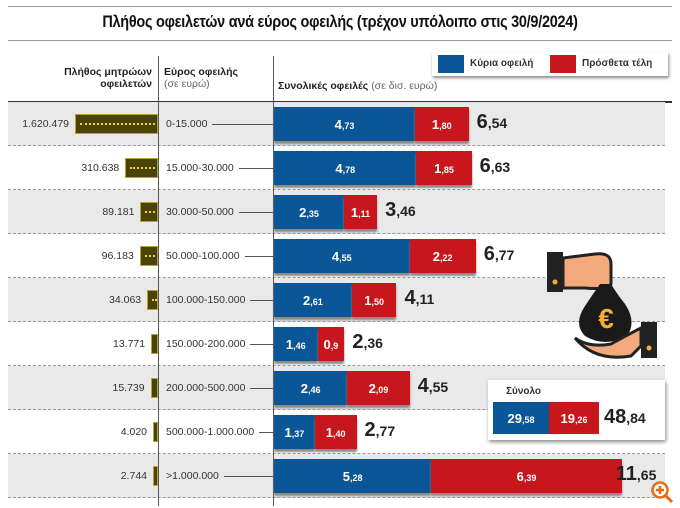 The image size is (680, 508). I want to click on range-label: 150.000-200.000, so click(206, 344).